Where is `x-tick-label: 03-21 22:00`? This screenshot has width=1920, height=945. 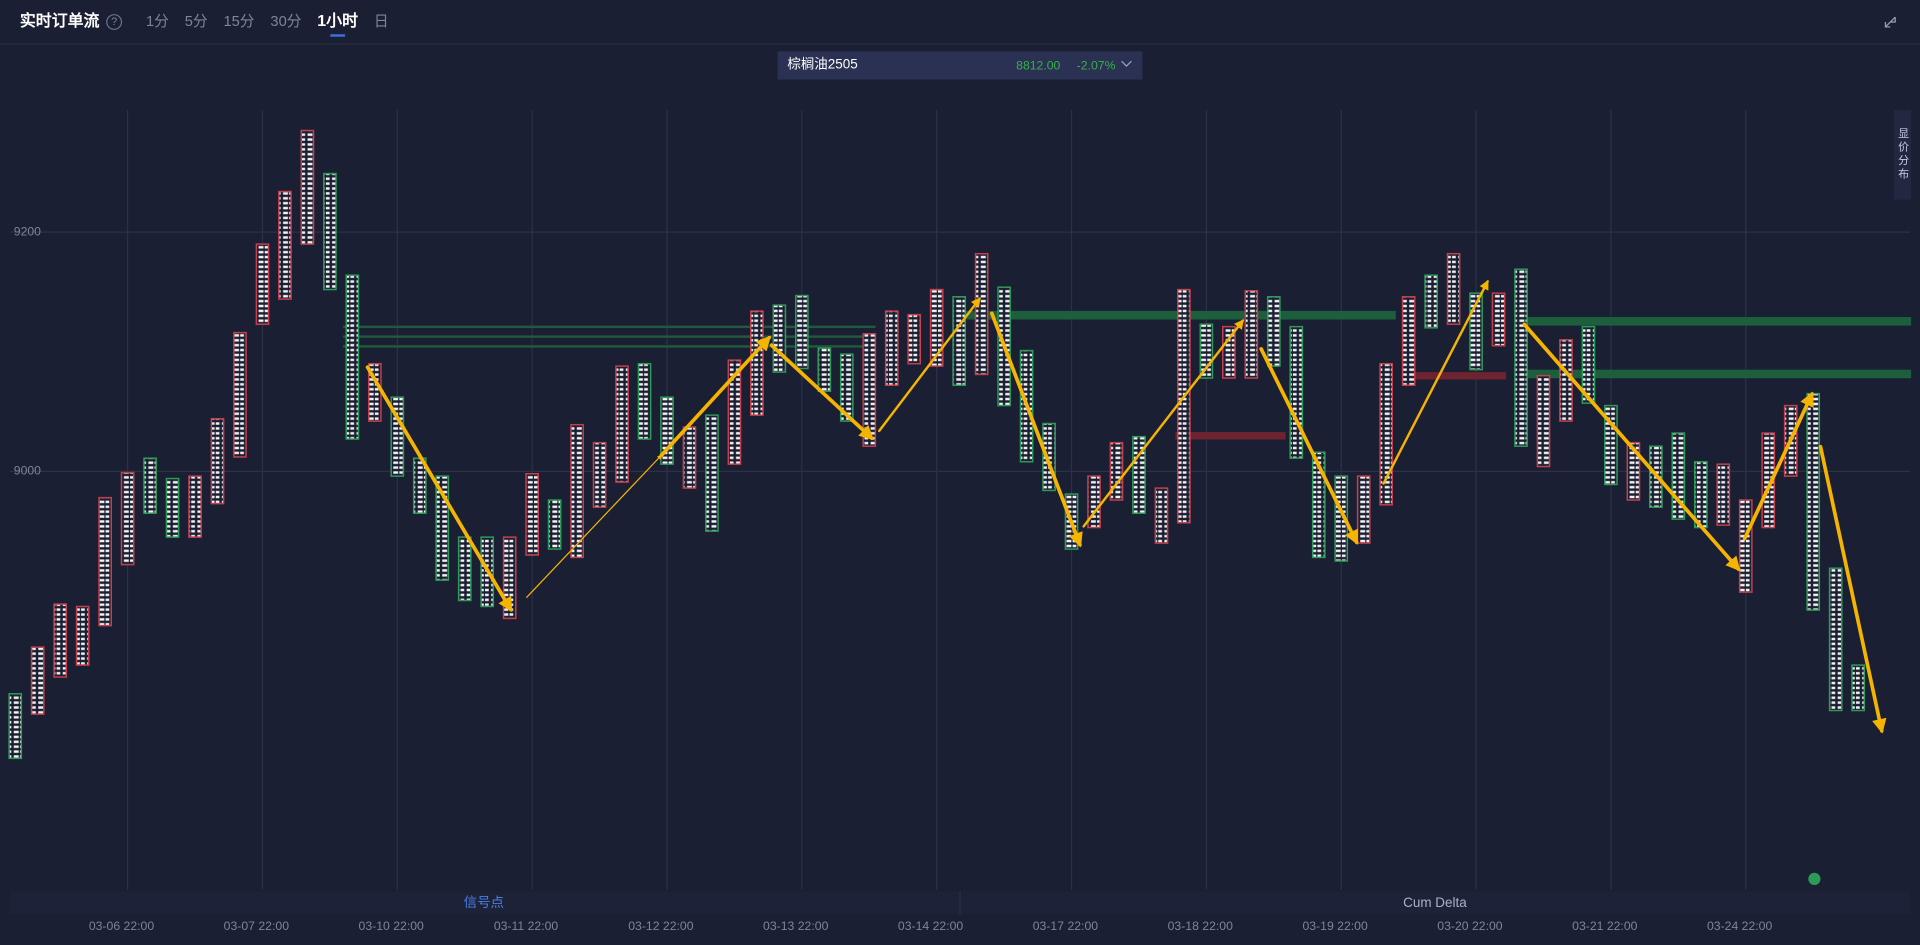 x-tick-label: 03-21 22:00 is located at coordinates (1605, 926).